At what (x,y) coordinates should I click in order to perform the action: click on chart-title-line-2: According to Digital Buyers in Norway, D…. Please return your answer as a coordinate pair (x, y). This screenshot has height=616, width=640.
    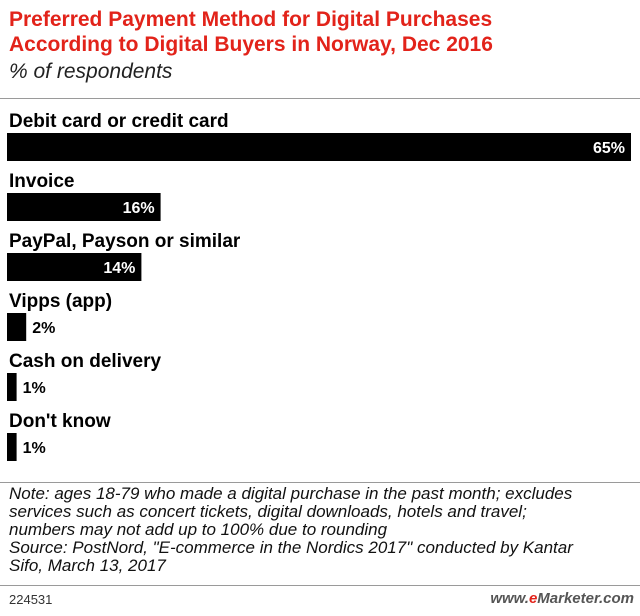
    Looking at the image, I should click on (251, 44).